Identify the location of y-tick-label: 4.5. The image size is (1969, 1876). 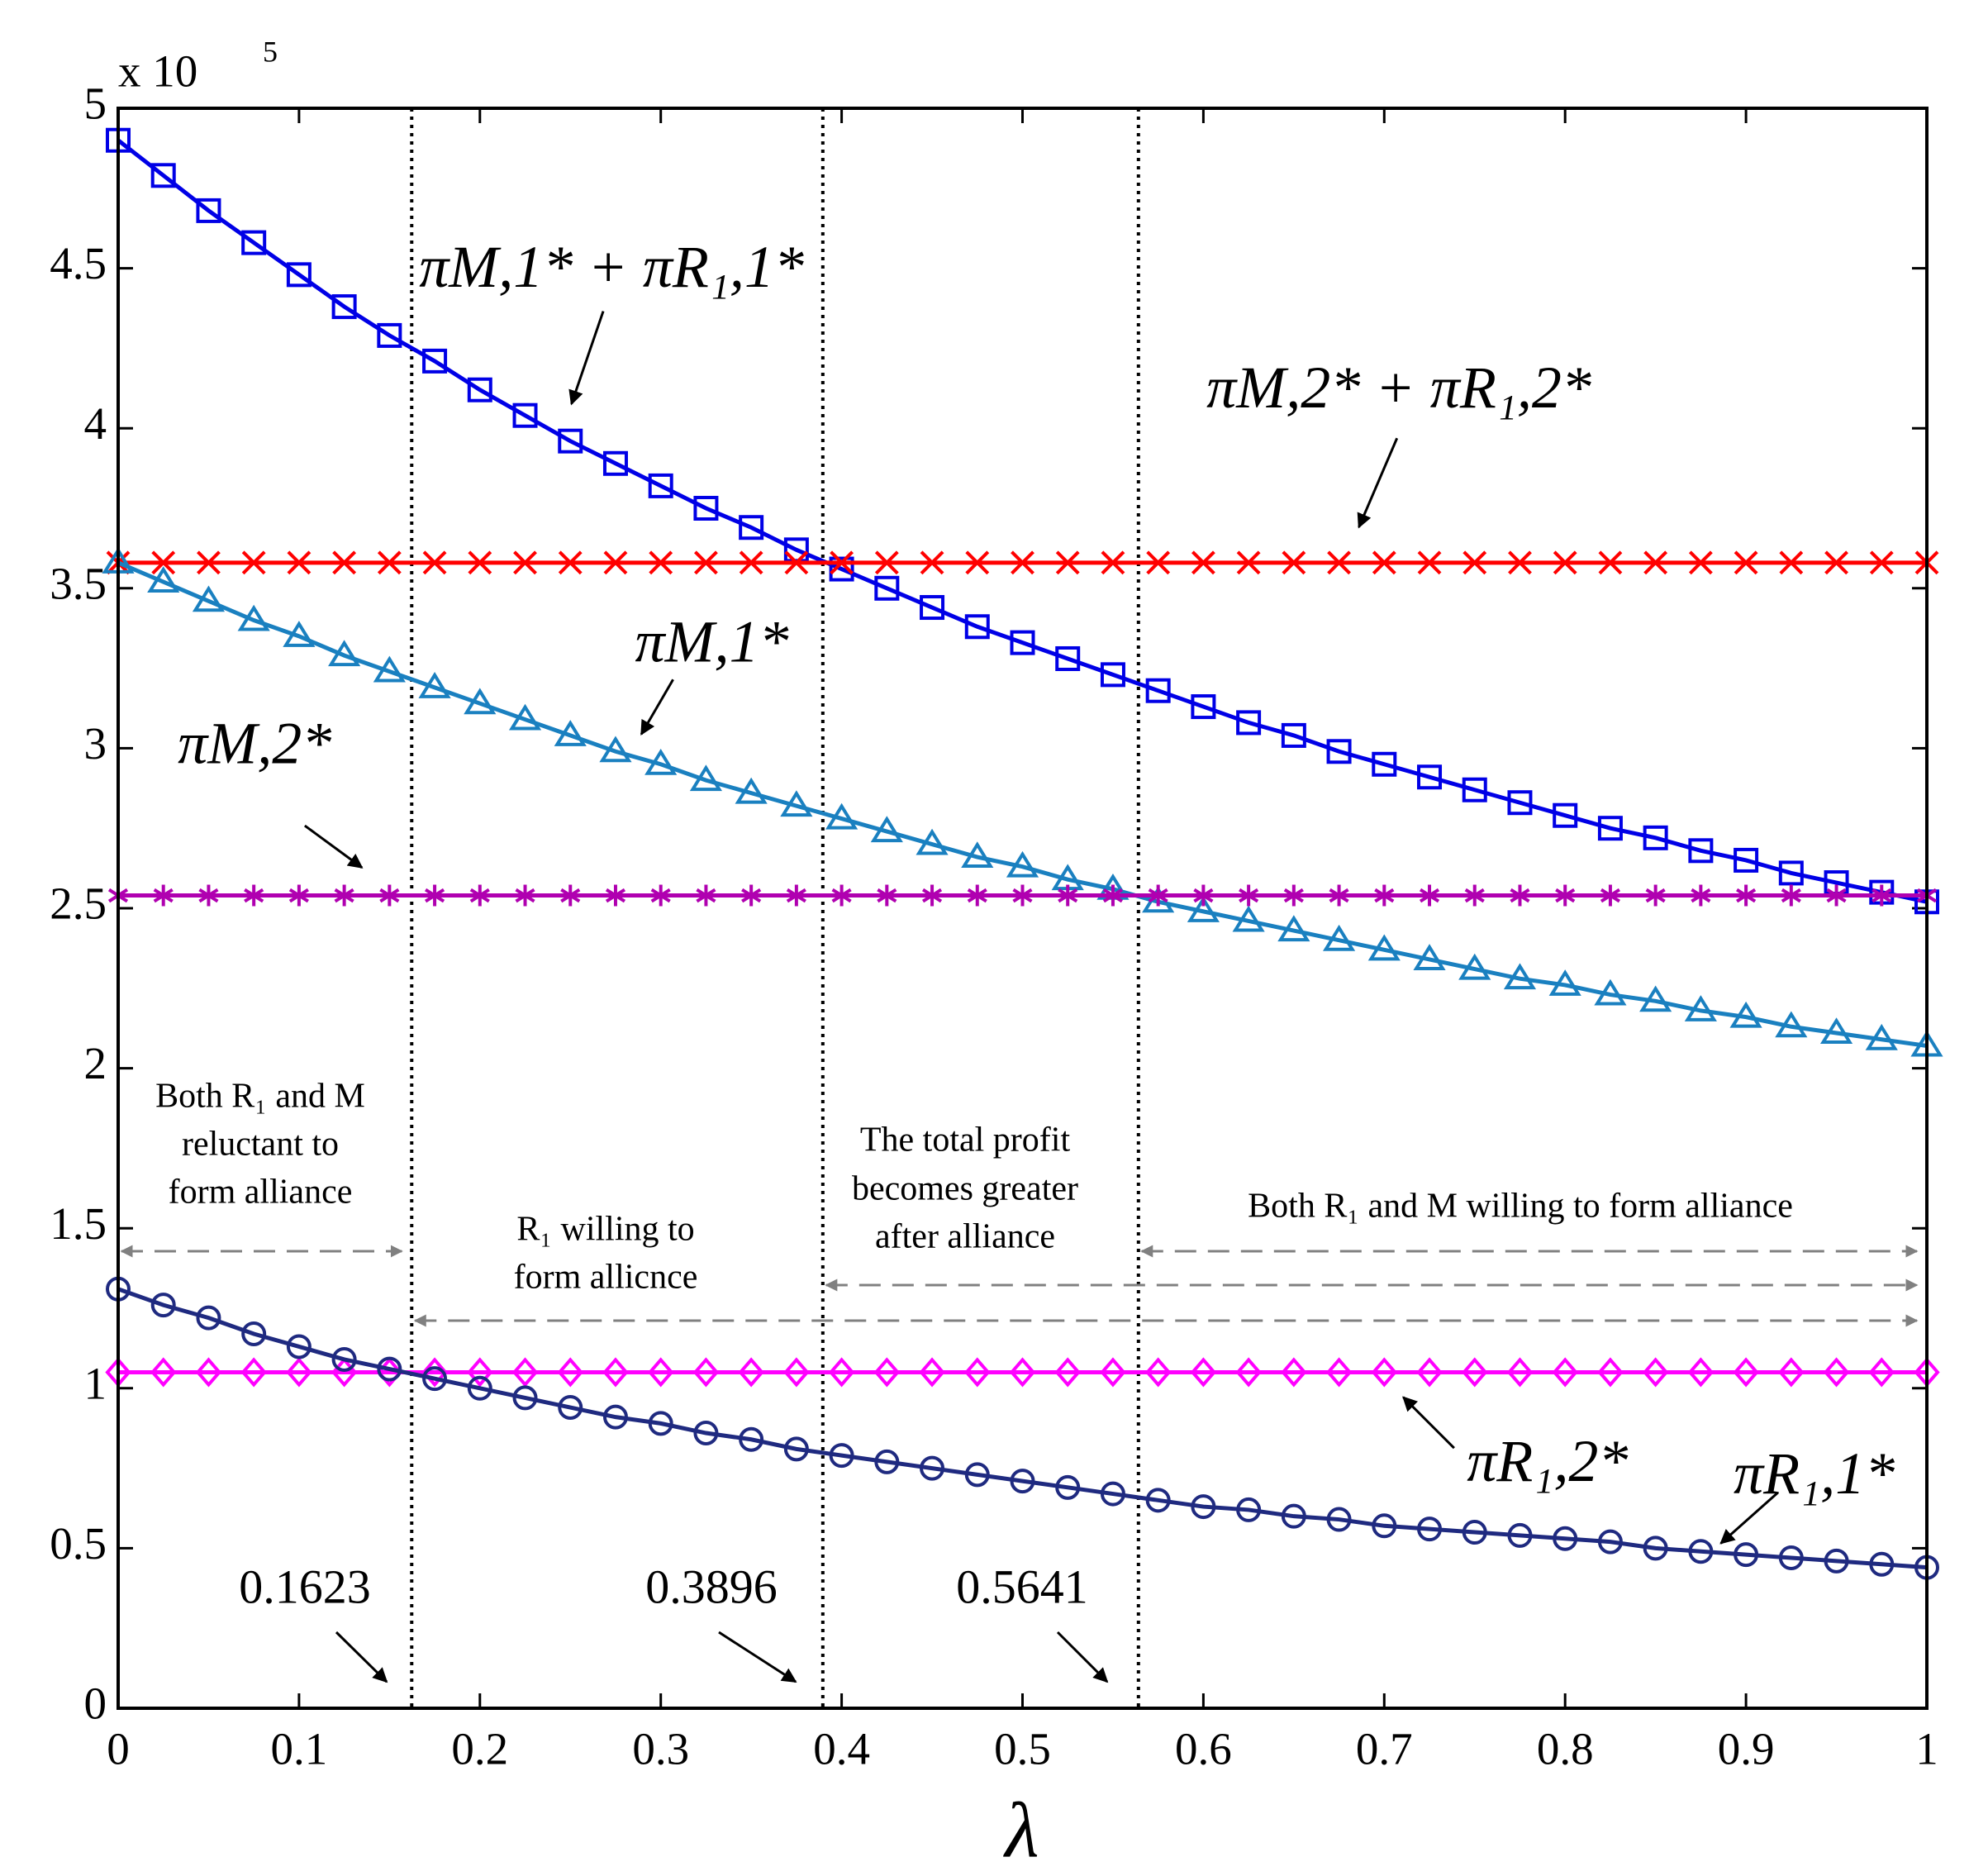
(79, 263).